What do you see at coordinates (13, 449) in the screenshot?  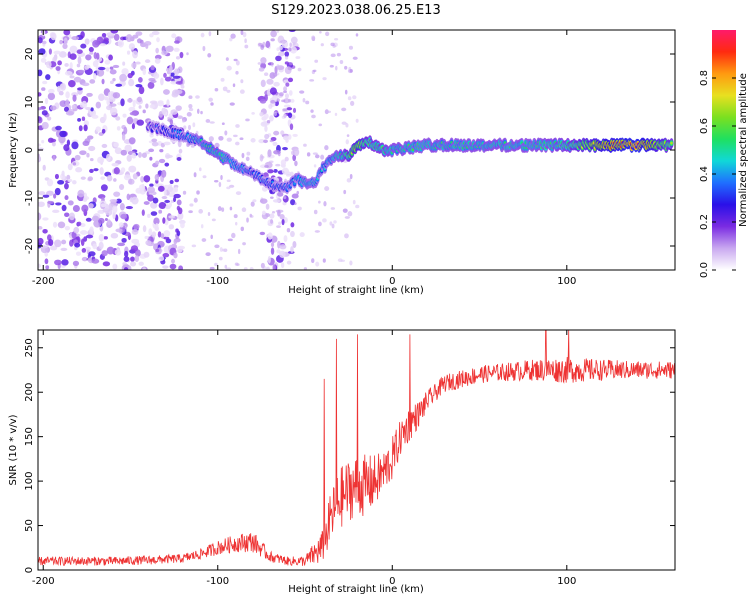 I see `snr-y-axis-label: SNR (10 * v/v)` at bounding box center [13, 449].